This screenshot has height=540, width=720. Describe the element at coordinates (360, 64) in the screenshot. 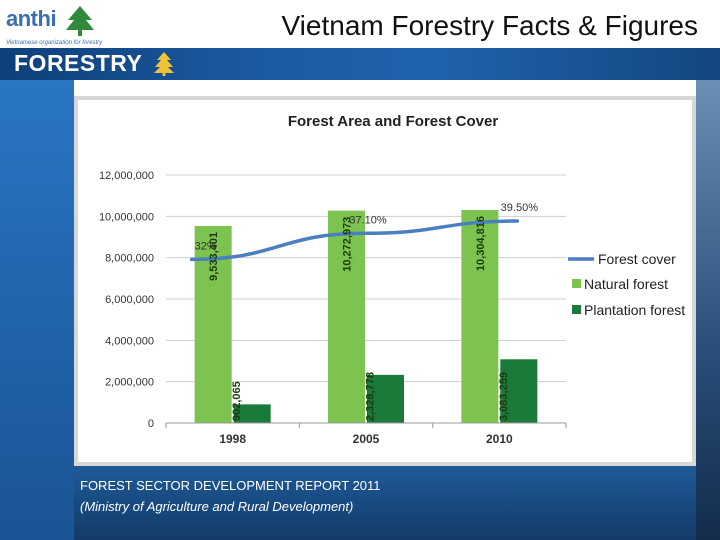

I see `forestry-banner: FORESTRY` at that location.